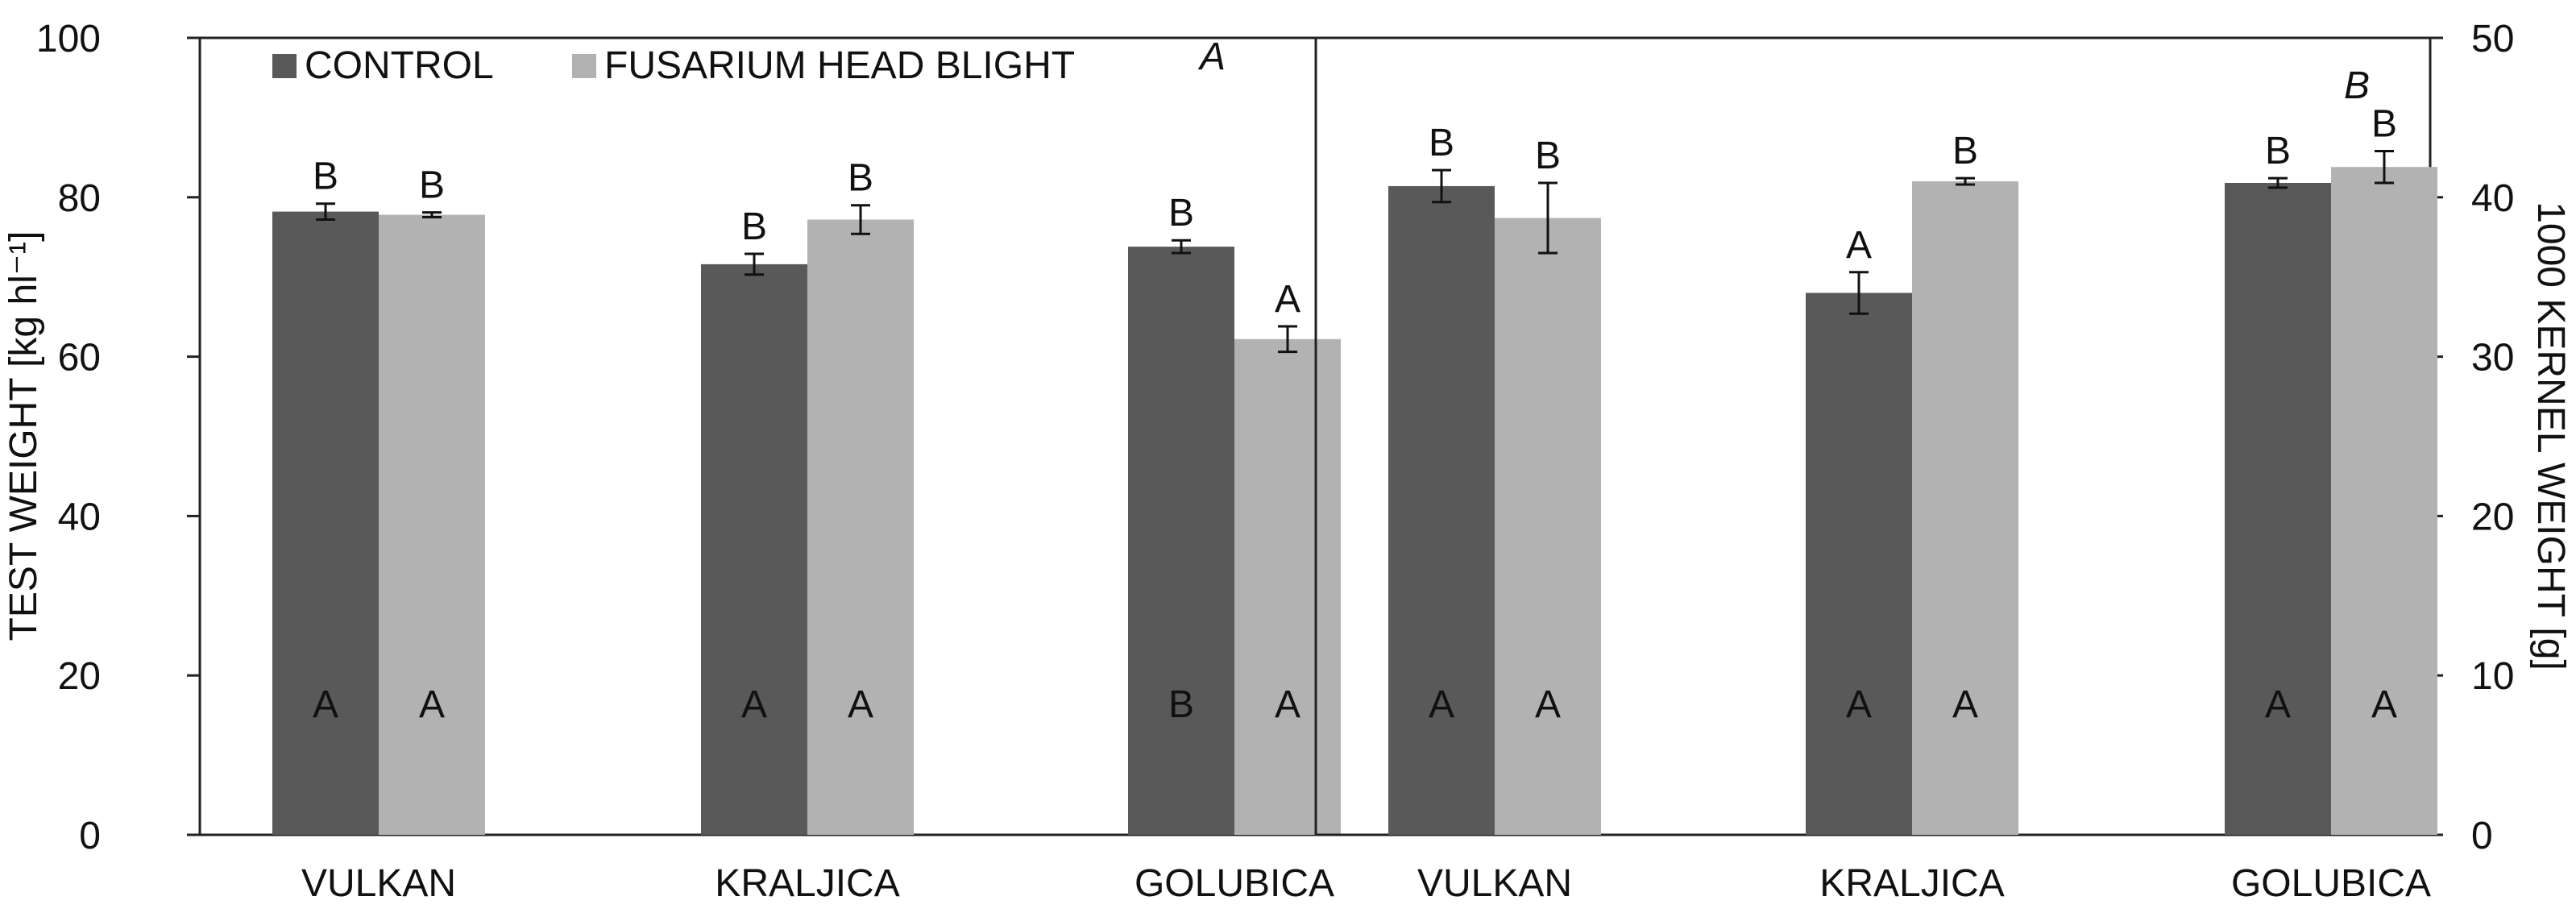 This screenshot has width=2576, height=913. What do you see at coordinates (68, 39) in the screenshot?
I see `y-tick-label: 100` at bounding box center [68, 39].